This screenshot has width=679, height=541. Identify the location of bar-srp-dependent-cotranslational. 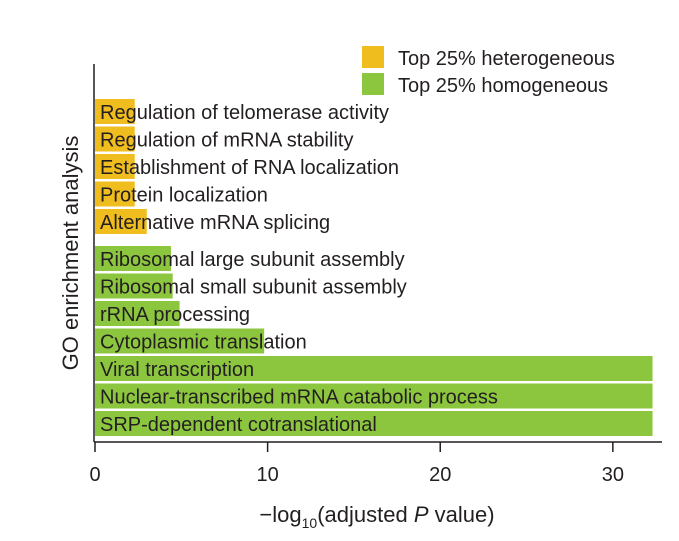
(374, 423).